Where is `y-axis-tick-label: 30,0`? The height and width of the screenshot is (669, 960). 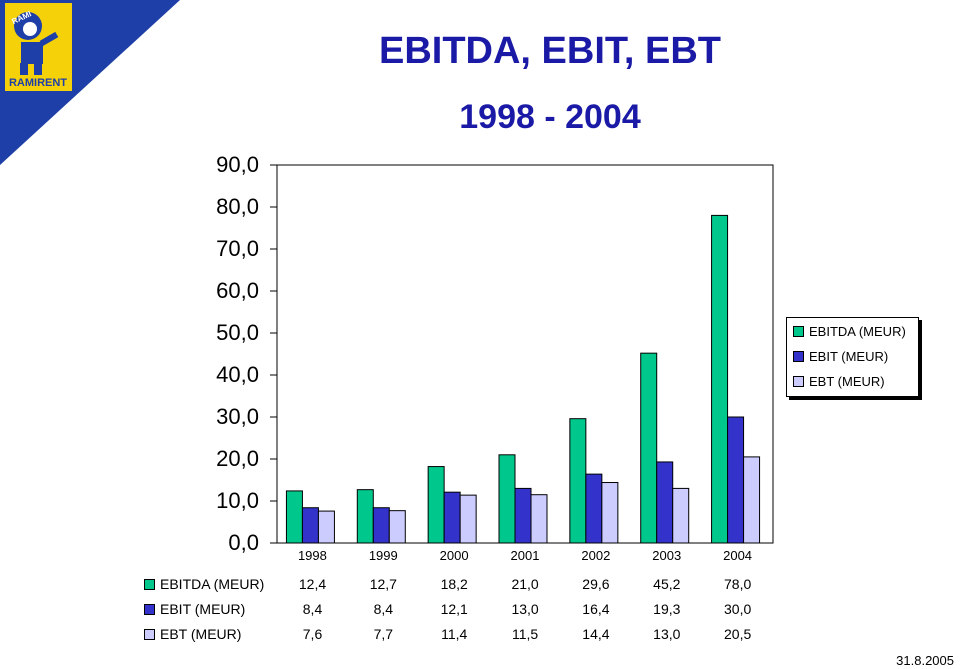
y-axis-tick-label: 30,0 is located at coordinates (237, 416).